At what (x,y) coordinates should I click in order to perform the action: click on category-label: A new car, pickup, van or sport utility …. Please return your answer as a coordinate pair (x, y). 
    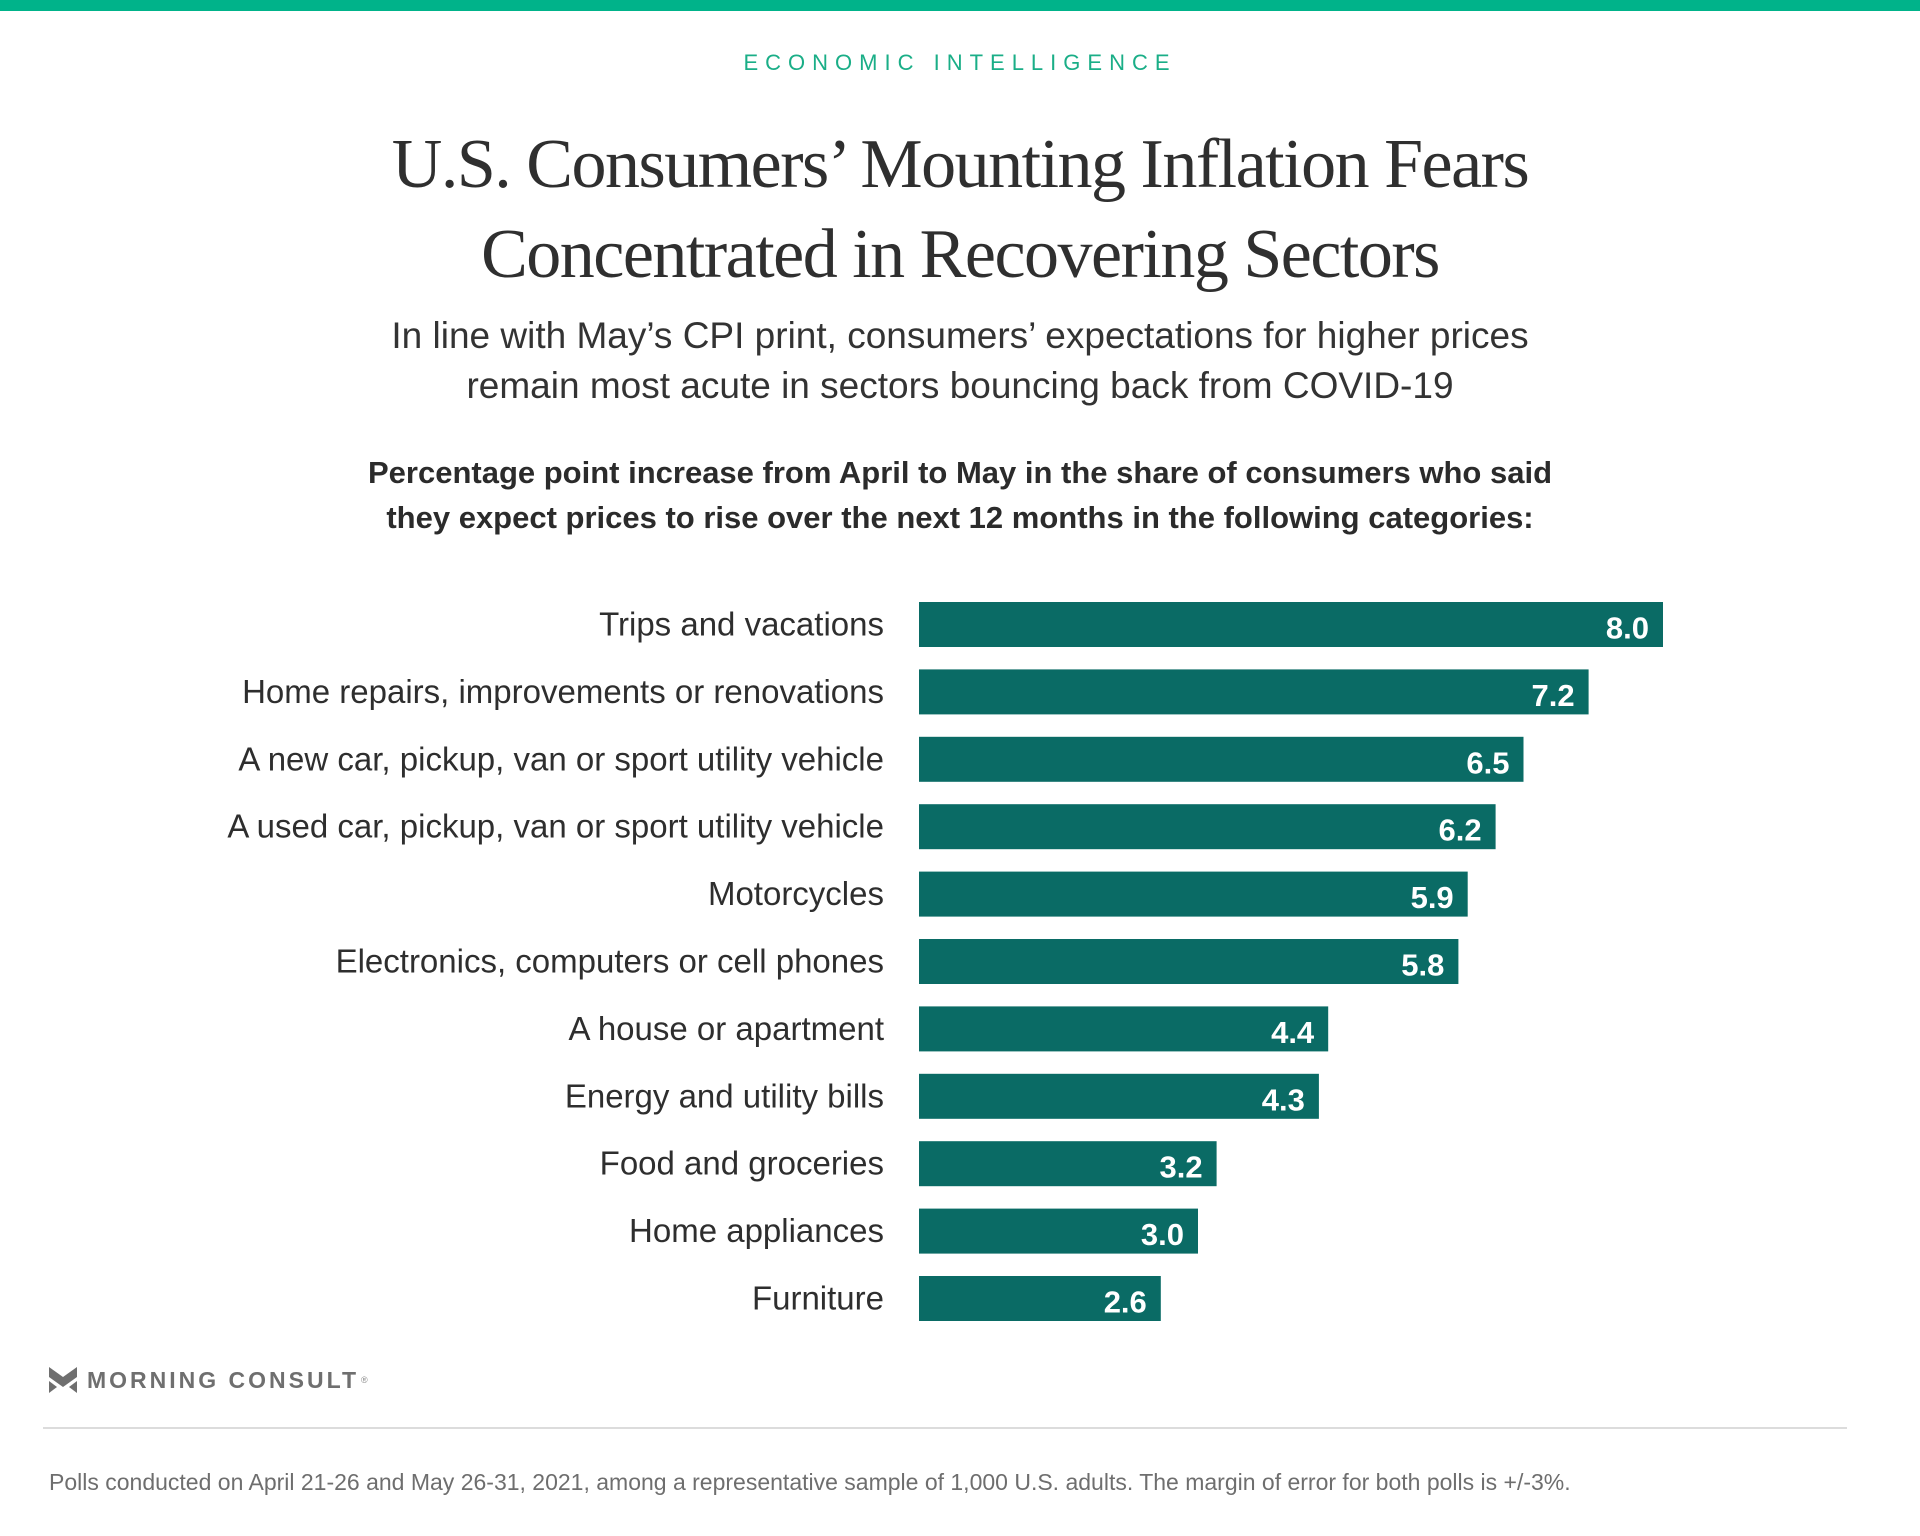
    Looking at the image, I should click on (561, 758).